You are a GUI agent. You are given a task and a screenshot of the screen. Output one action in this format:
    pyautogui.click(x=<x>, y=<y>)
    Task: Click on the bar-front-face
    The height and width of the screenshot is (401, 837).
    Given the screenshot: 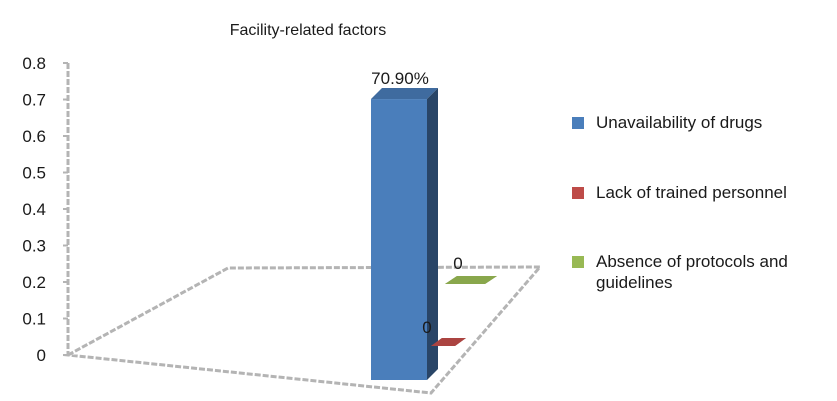 What is the action you would take?
    pyautogui.click(x=399, y=239)
    